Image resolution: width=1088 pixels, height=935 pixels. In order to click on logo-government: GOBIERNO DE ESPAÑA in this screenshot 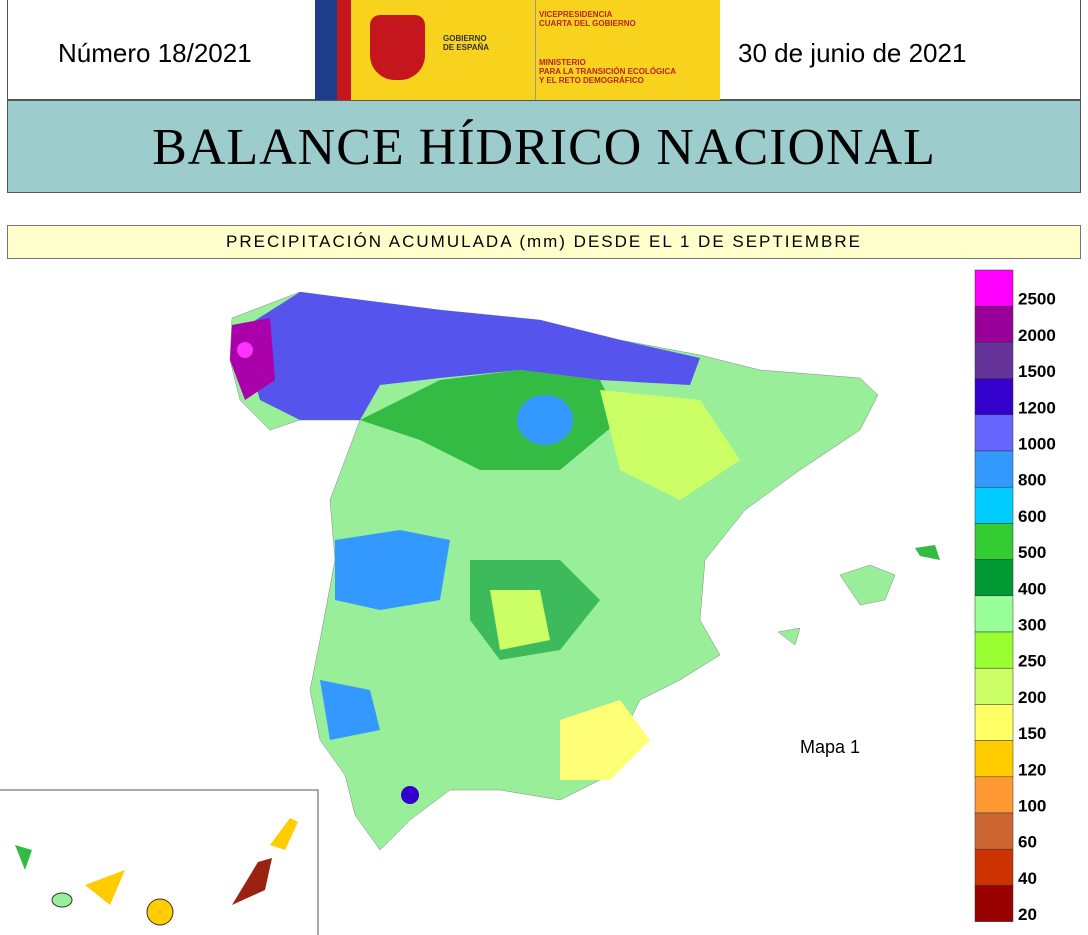, I will do `click(466, 43)`.